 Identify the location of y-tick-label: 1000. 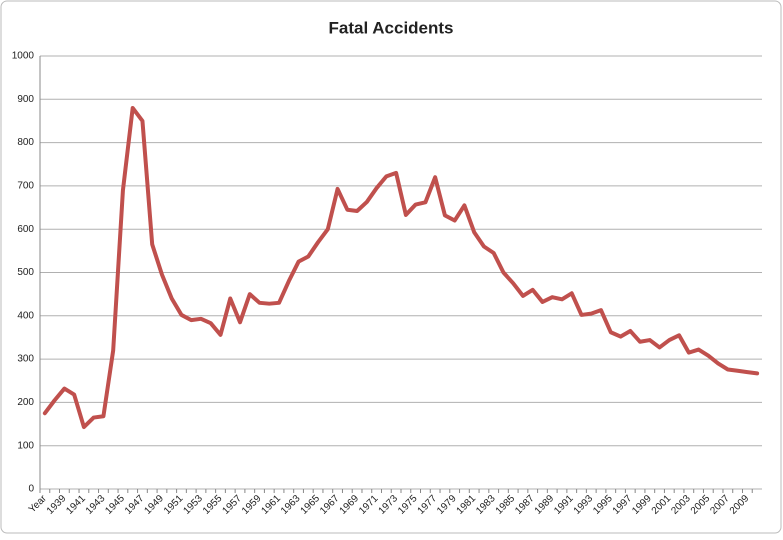
(23, 56).